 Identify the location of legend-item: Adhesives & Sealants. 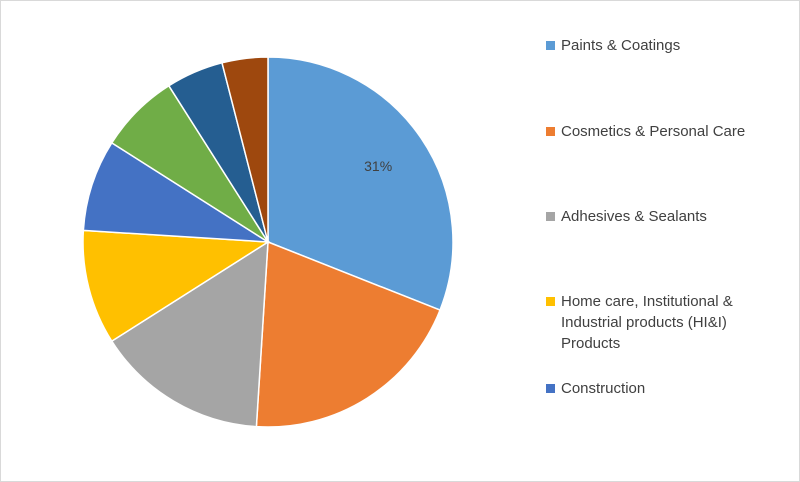
(666, 216).